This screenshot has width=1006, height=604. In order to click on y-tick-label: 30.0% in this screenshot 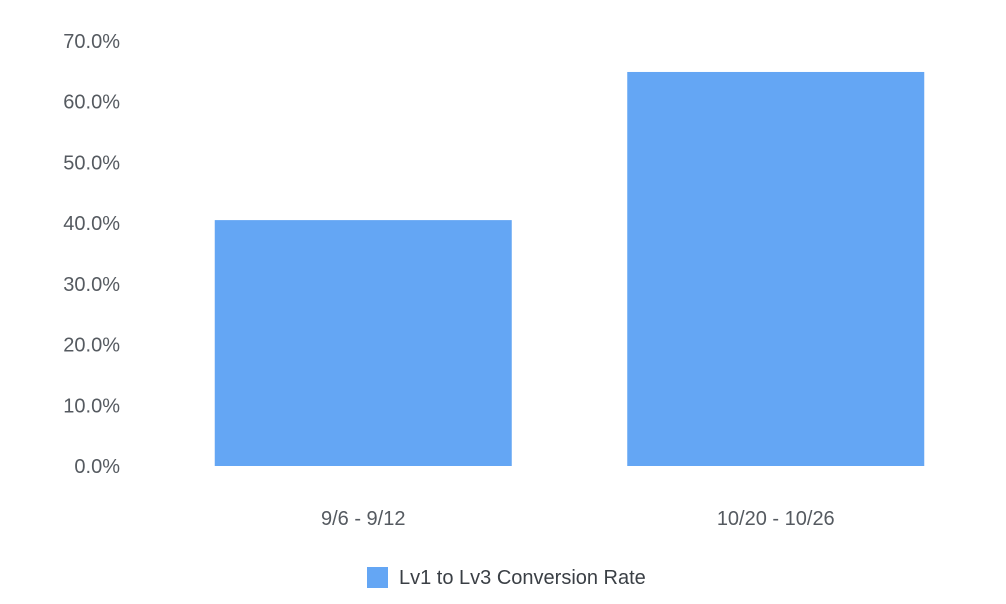, I will do `click(91, 285)`.